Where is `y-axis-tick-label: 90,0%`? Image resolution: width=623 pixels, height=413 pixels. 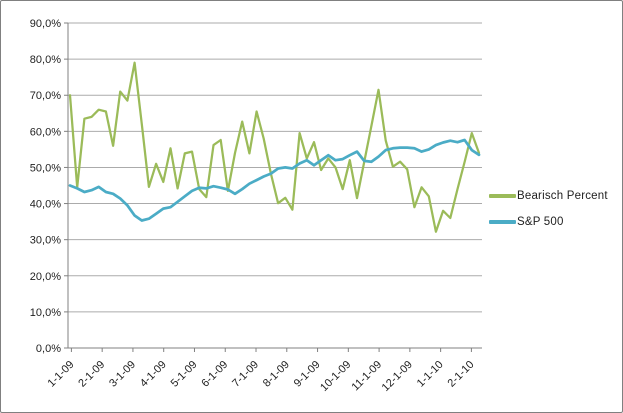 y-axis-tick-label: 90,0% is located at coordinates (45, 24).